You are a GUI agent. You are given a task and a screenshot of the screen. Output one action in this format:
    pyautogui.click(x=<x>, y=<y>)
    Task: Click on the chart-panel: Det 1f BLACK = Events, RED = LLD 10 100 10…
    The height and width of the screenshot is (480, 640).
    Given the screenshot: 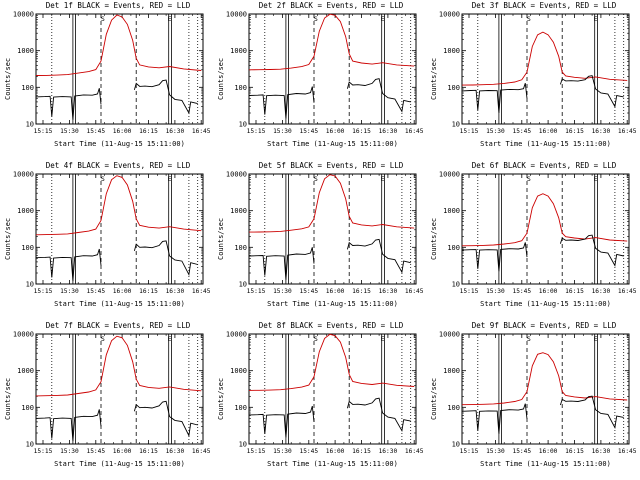 What is the action you would take?
    pyautogui.click(x=106, y=80)
    